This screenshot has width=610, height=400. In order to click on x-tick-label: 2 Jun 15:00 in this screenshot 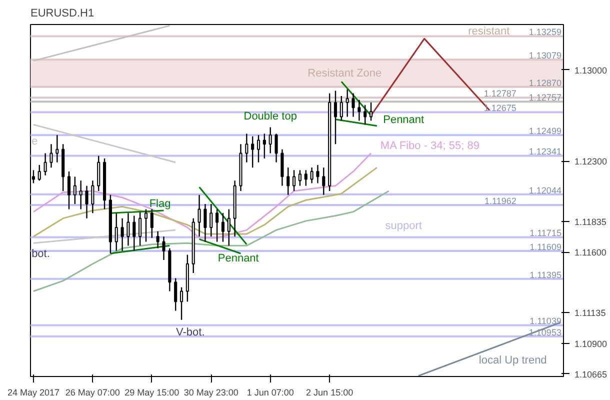, I will do `click(330, 393)`.